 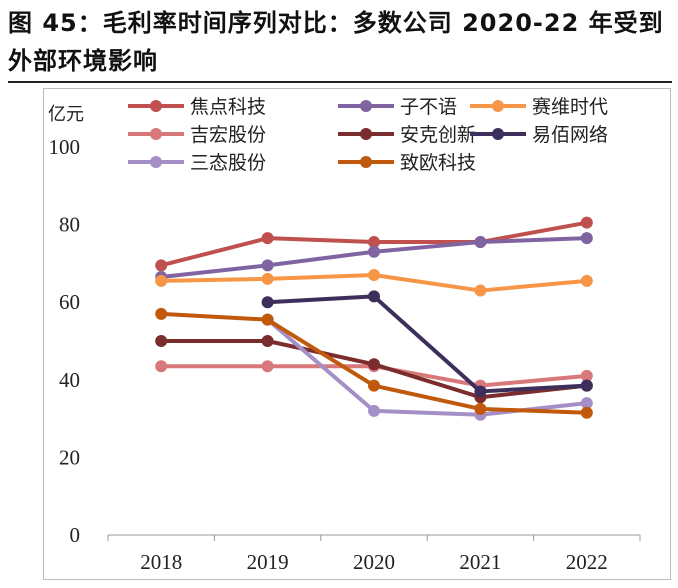 I want to click on legend-label: 吉宏股份, so click(x=228, y=135).